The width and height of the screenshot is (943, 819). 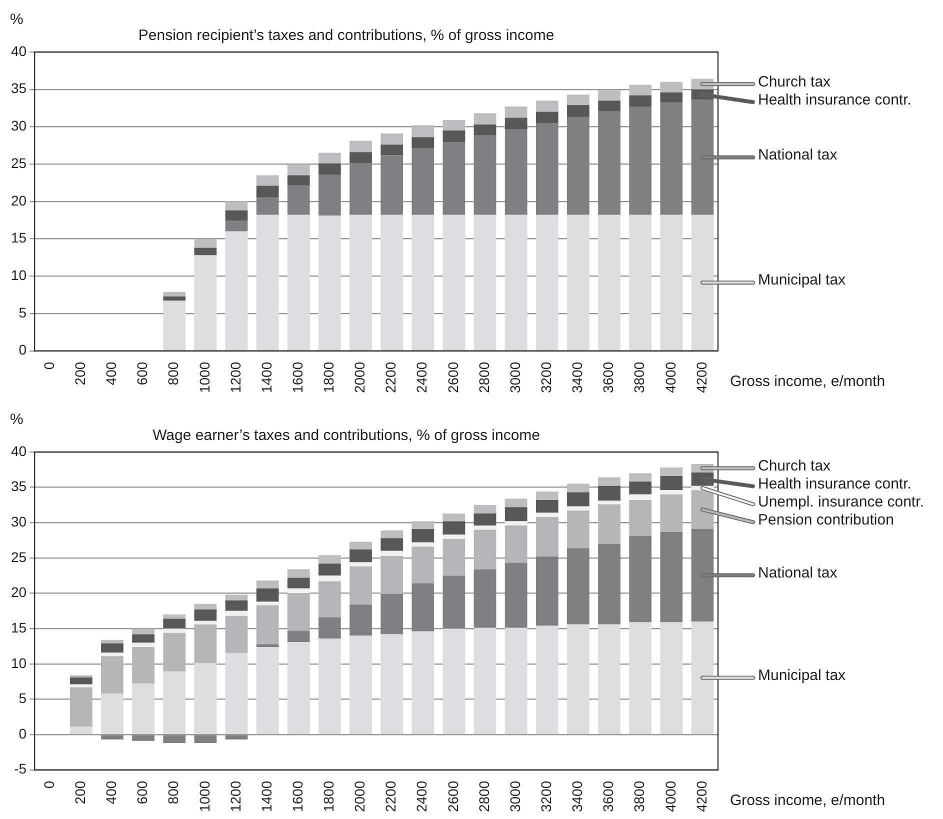 What do you see at coordinates (18, 126) in the screenshot?
I see `y-tick-label: 30` at bounding box center [18, 126].